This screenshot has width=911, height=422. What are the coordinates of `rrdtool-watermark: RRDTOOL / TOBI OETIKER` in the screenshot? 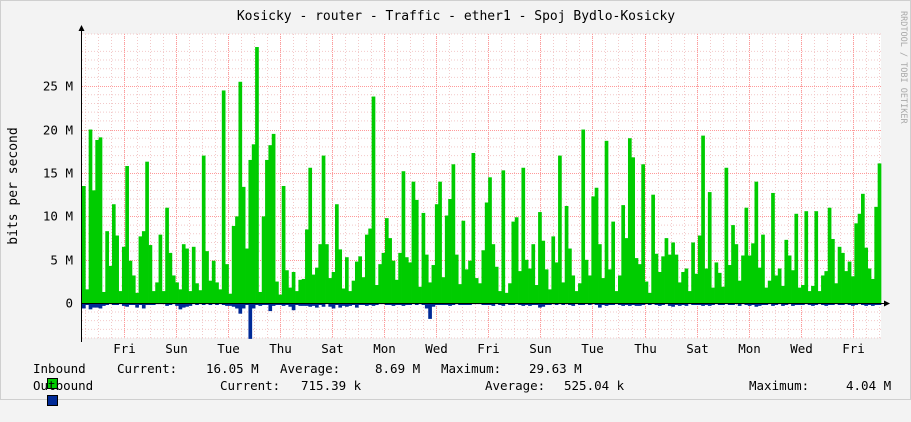 It's located at (903, 67).